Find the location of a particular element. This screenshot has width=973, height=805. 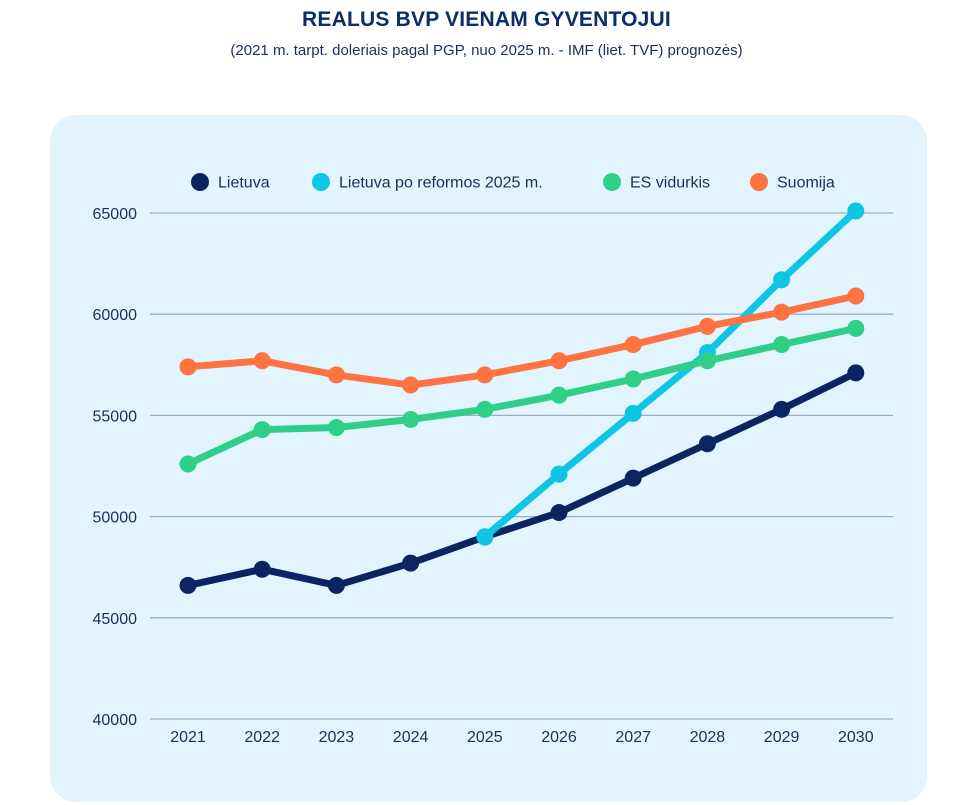

legend-item: Suomija is located at coordinates (792, 182).